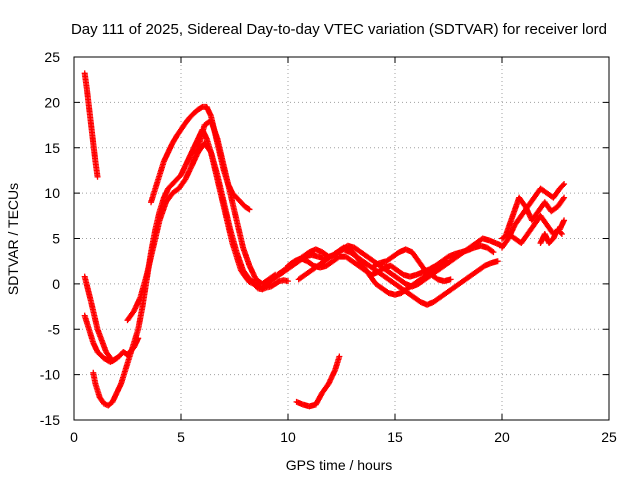 Image resolution: width=640 pixels, height=480 pixels. What do you see at coordinates (13, 239) in the screenshot?
I see `y-axis-label: SDTVAR / TECUs` at bounding box center [13, 239].